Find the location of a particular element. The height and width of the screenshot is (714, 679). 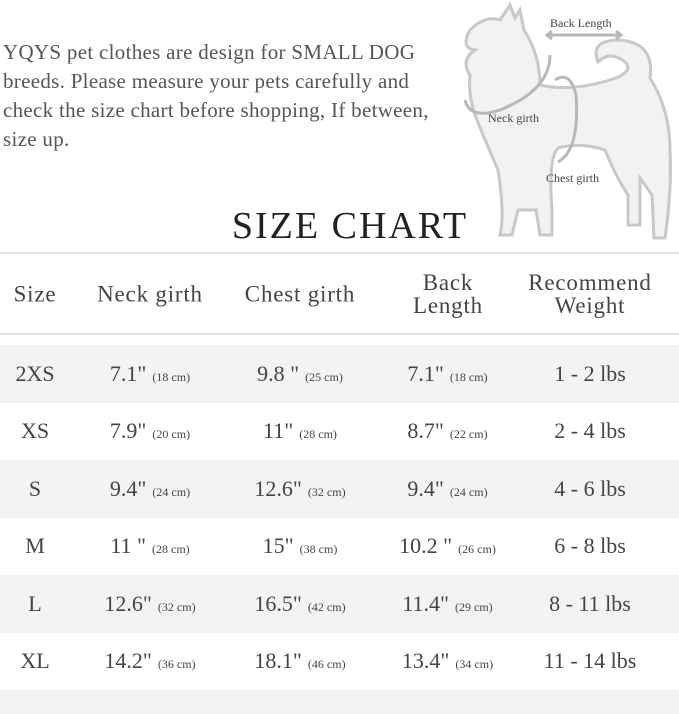

back-cell: 7.1" (18 cm) is located at coordinates (447, 374).